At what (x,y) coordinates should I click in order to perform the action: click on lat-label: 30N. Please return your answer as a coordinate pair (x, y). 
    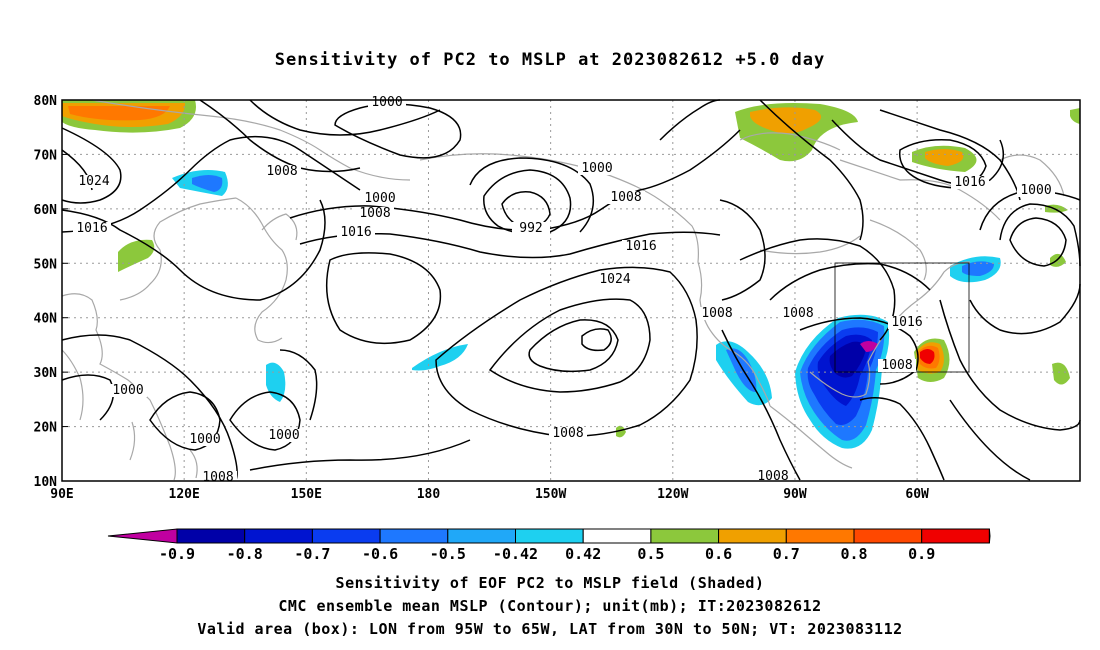
    Looking at the image, I should click on (46, 373).